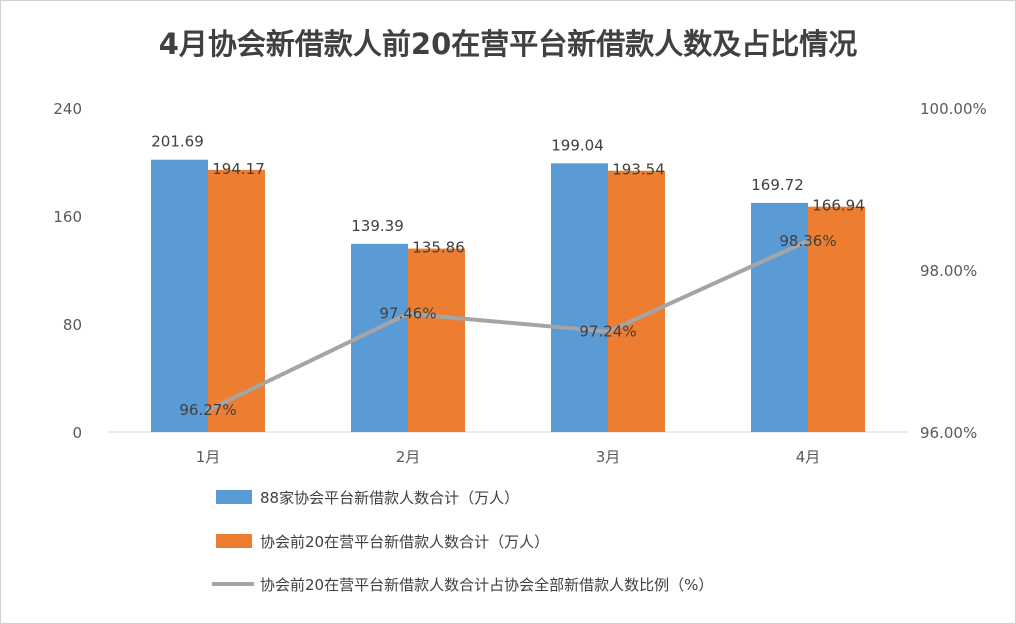 This screenshot has height=624, width=1016. What do you see at coordinates (408, 457) in the screenshot?
I see `x-category-label: 2月` at bounding box center [408, 457].